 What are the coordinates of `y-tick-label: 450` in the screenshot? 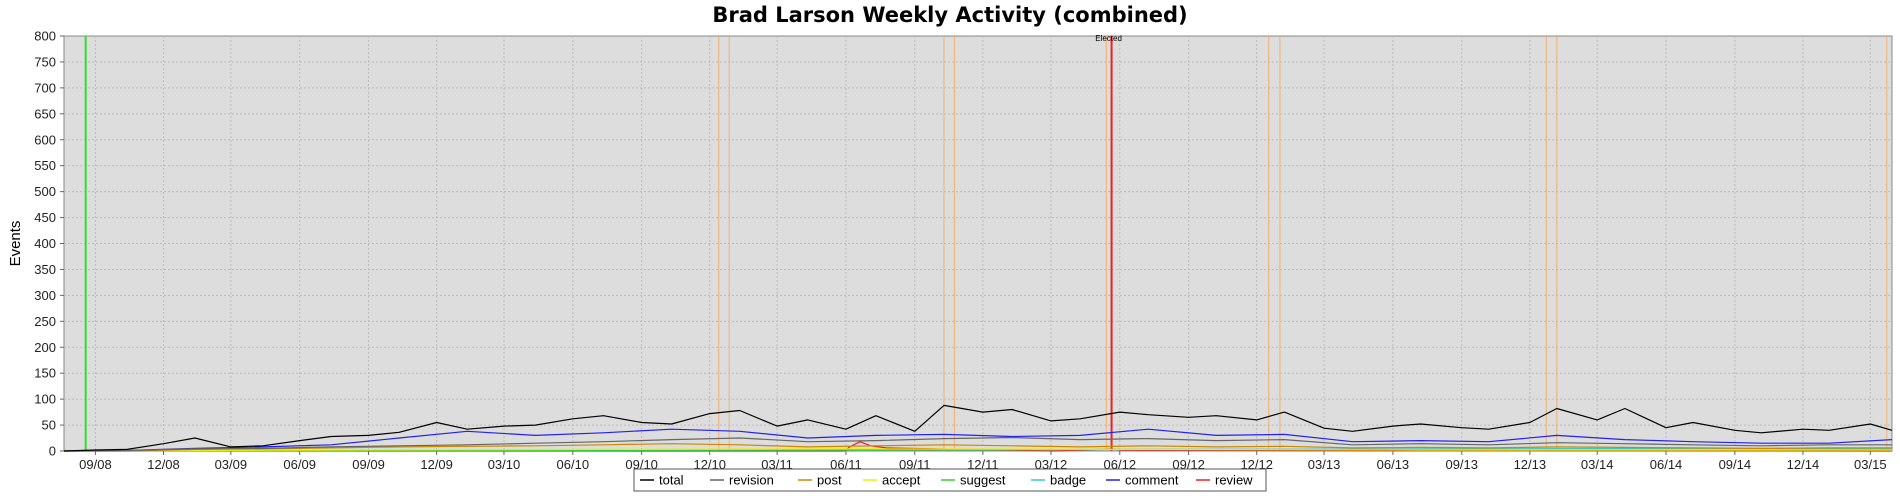 It's located at (45, 217).